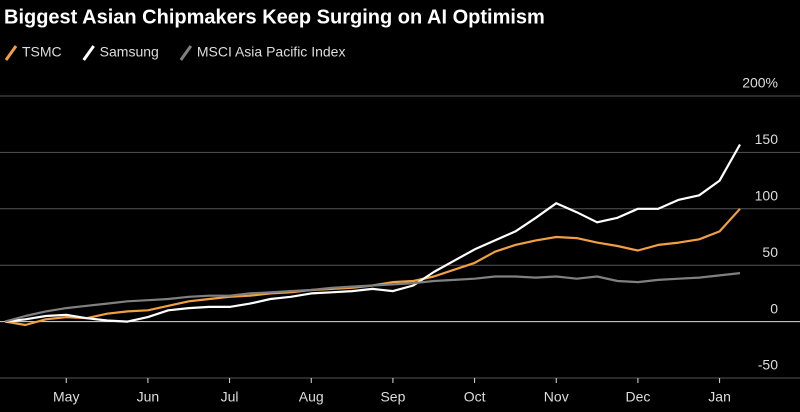 The height and width of the screenshot is (412, 800). I want to click on y-tick-label: -50, so click(768, 365).